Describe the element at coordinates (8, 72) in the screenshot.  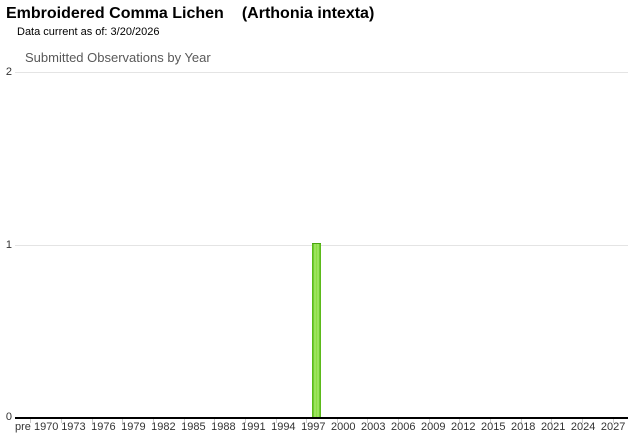
I see `y-axis-label-2: 2` at that location.